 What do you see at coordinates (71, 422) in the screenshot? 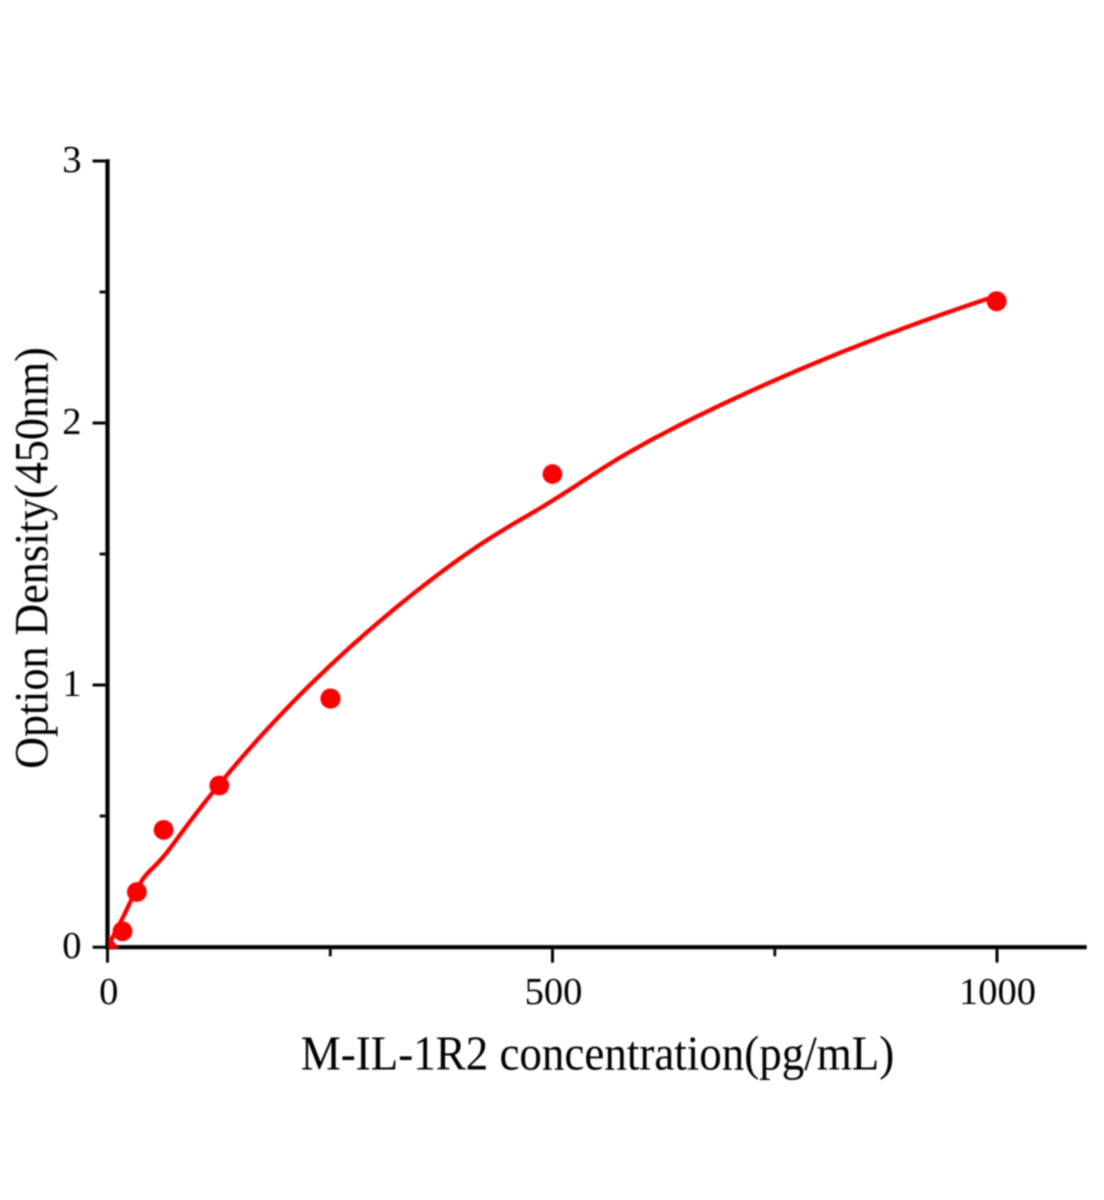
I see `svg-text: 2` at bounding box center [71, 422].